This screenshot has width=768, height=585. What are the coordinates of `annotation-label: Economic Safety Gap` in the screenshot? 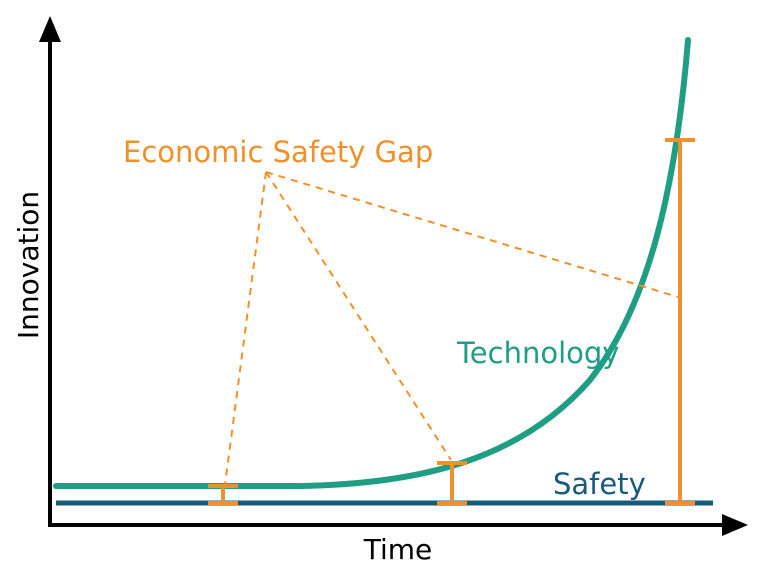 It's located at (278, 152).